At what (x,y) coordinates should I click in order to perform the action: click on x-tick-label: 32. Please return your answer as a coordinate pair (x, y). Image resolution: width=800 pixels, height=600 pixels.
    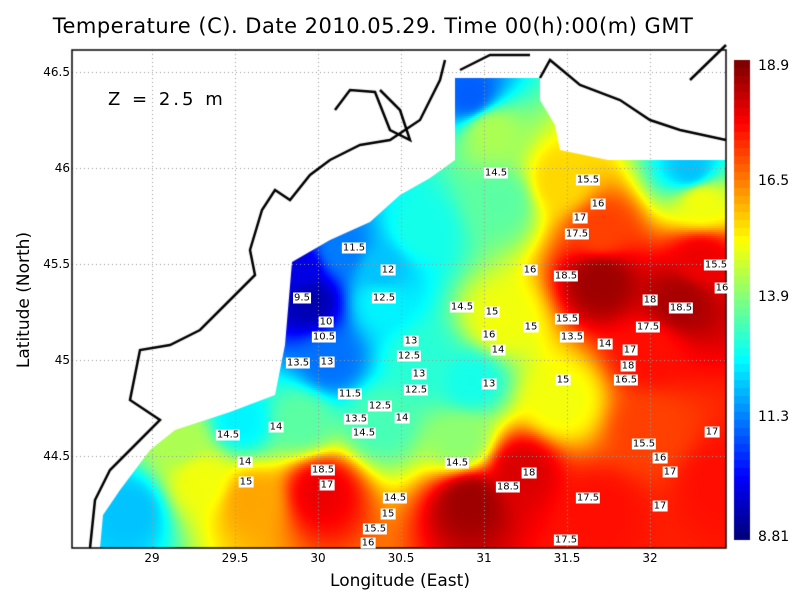
    Looking at the image, I should click on (650, 558).